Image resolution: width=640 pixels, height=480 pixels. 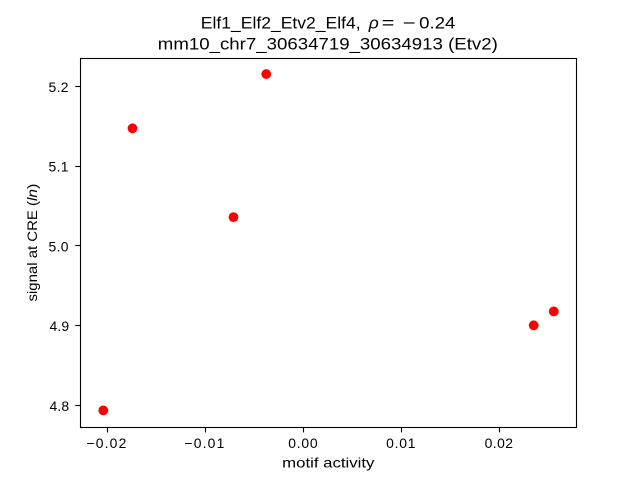 What do you see at coordinates (303, 443) in the screenshot?
I see `svg-text: 0.00` at bounding box center [303, 443].